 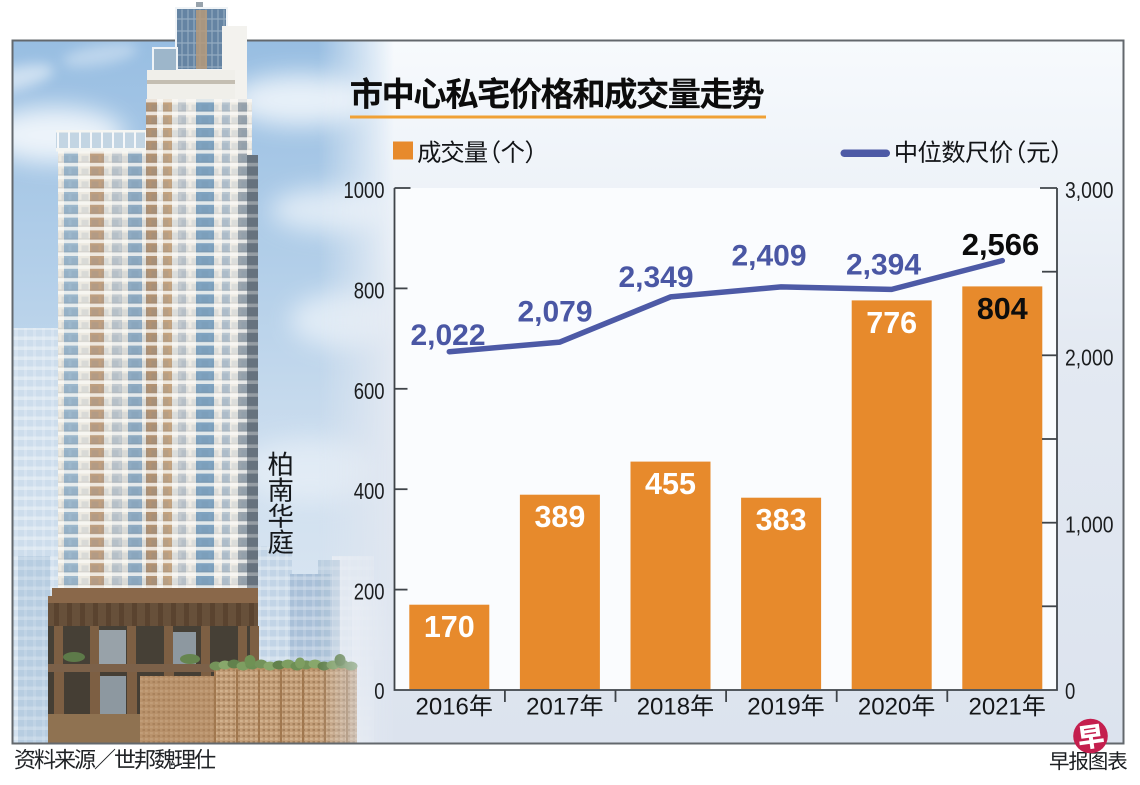 What do you see at coordinates (369, 491) in the screenshot?
I see `svg-text: 400` at bounding box center [369, 491].